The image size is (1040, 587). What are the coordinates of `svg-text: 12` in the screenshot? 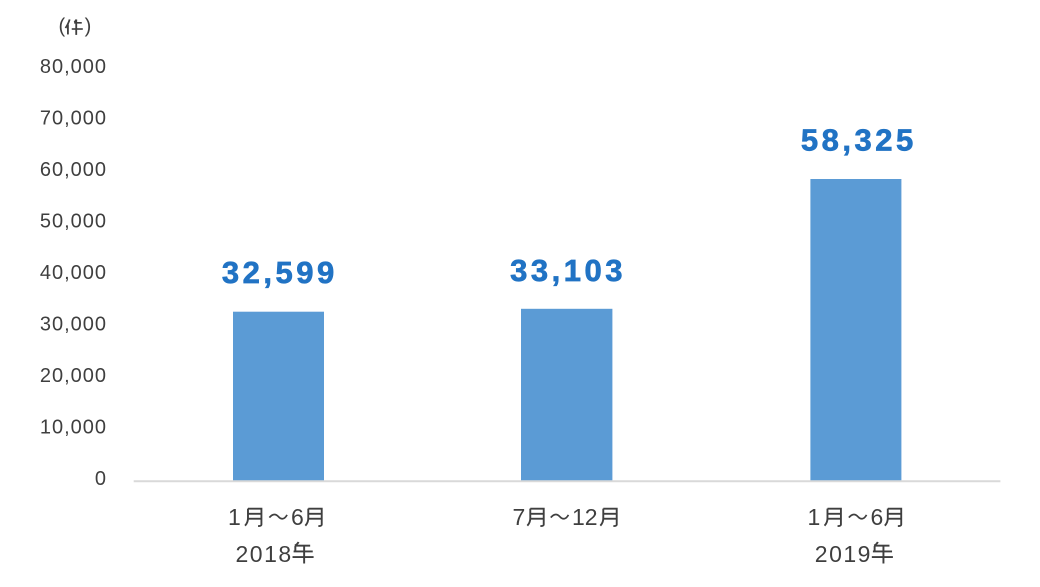 It's located at (585, 517).